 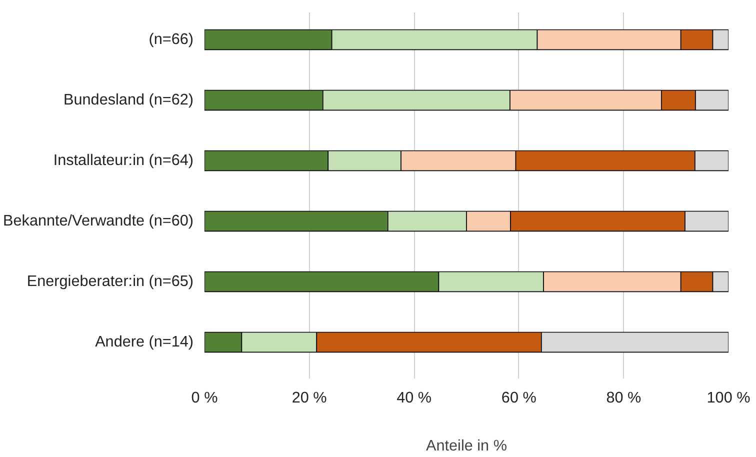 What do you see at coordinates (123, 161) in the screenshot?
I see `y-tick-label: Installateur:in (n=64)` at bounding box center [123, 161].